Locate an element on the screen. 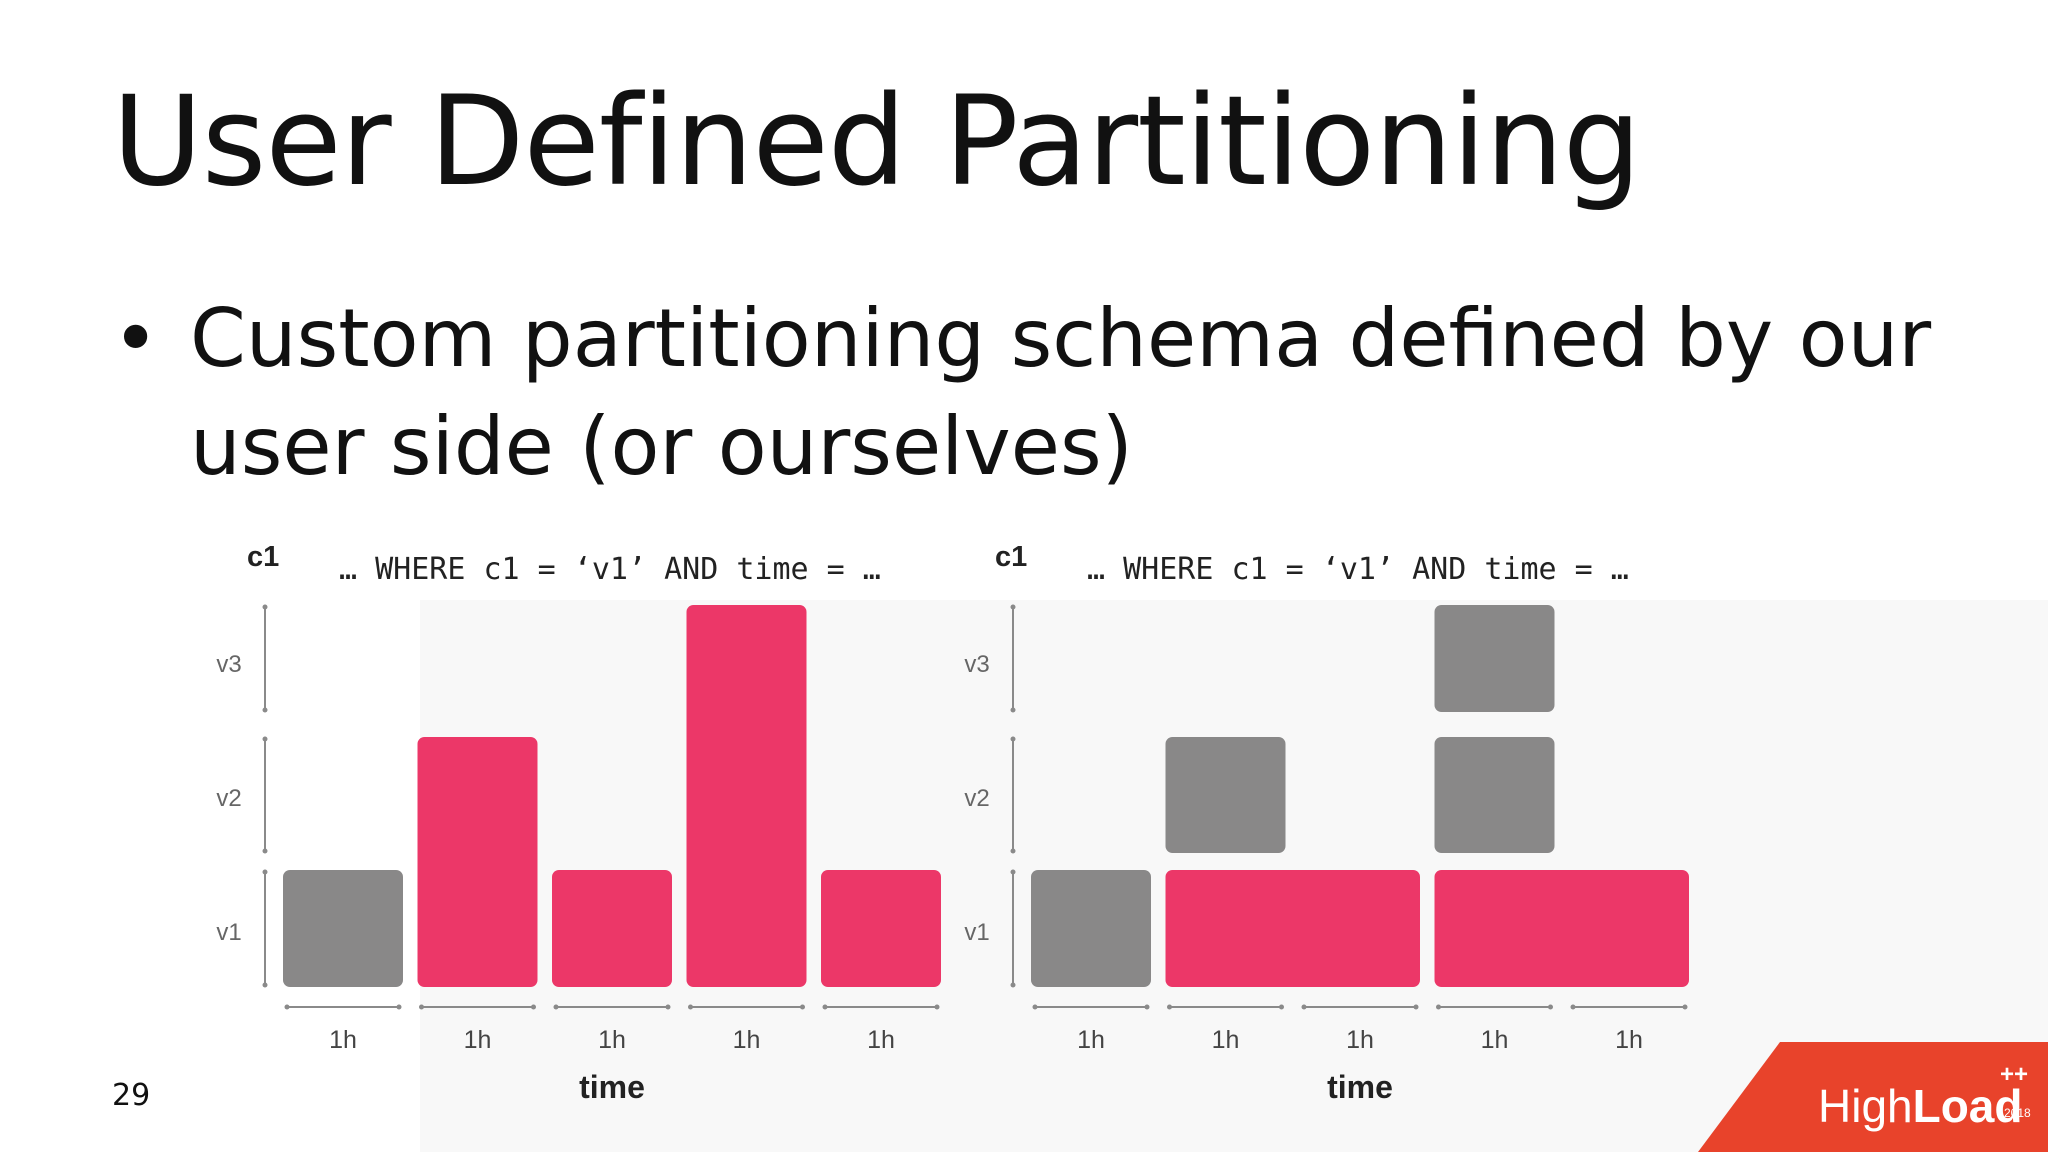 The image size is (2048, 1152). highload-logo: HighLoad ++ 2018 is located at coordinates (1873, 1097).